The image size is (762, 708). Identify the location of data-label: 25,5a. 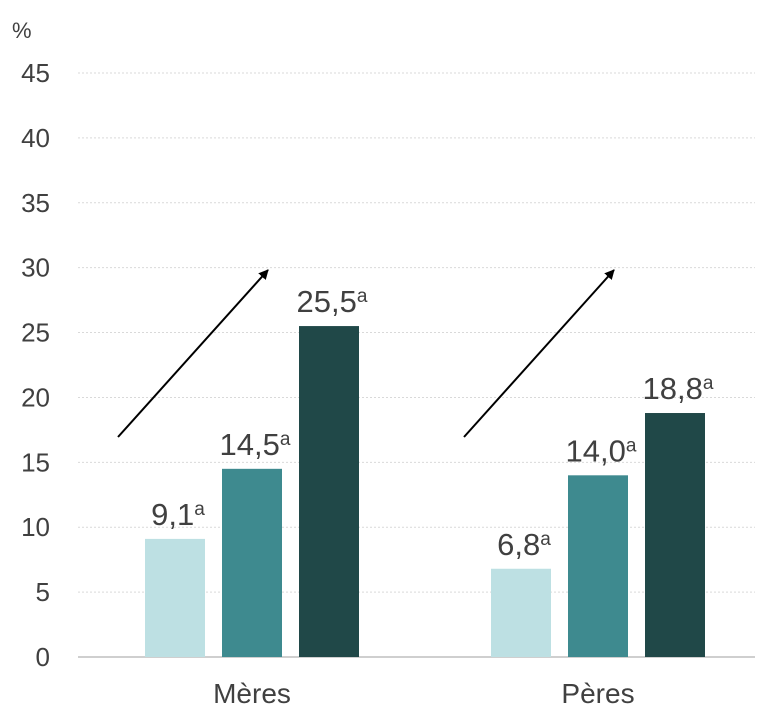
(332, 301).